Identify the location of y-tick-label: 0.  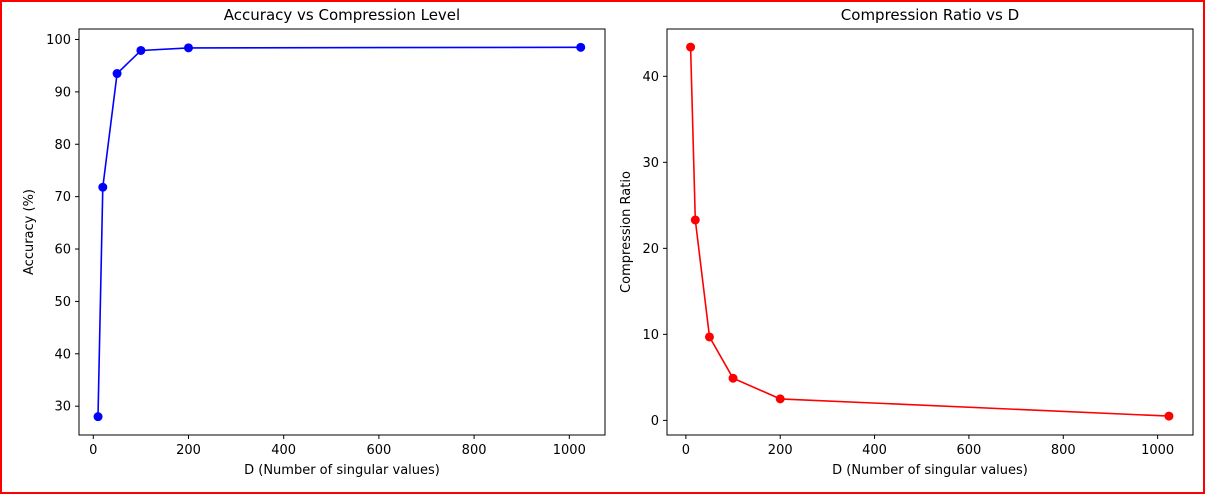
(655, 421).